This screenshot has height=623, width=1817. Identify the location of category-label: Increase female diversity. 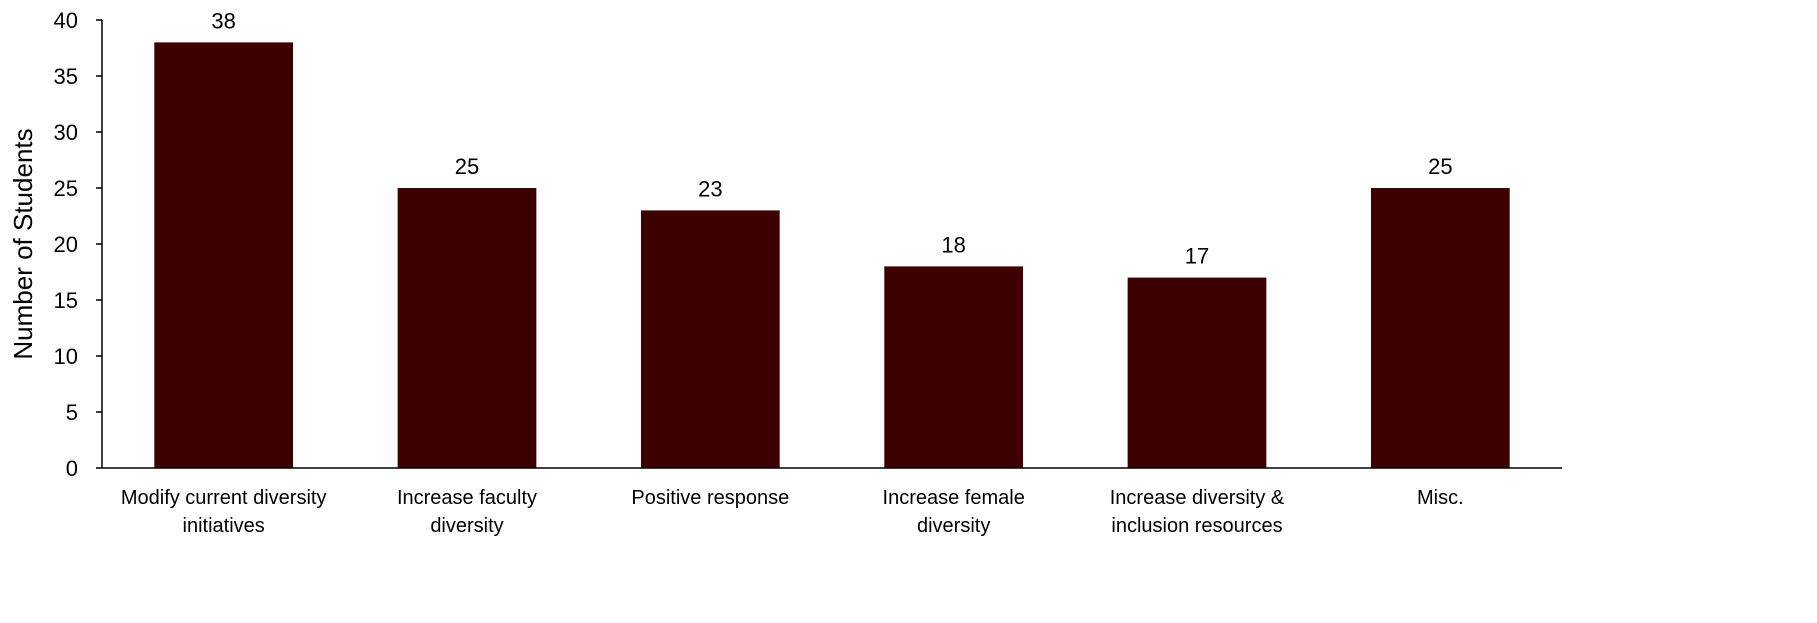
(954, 512).